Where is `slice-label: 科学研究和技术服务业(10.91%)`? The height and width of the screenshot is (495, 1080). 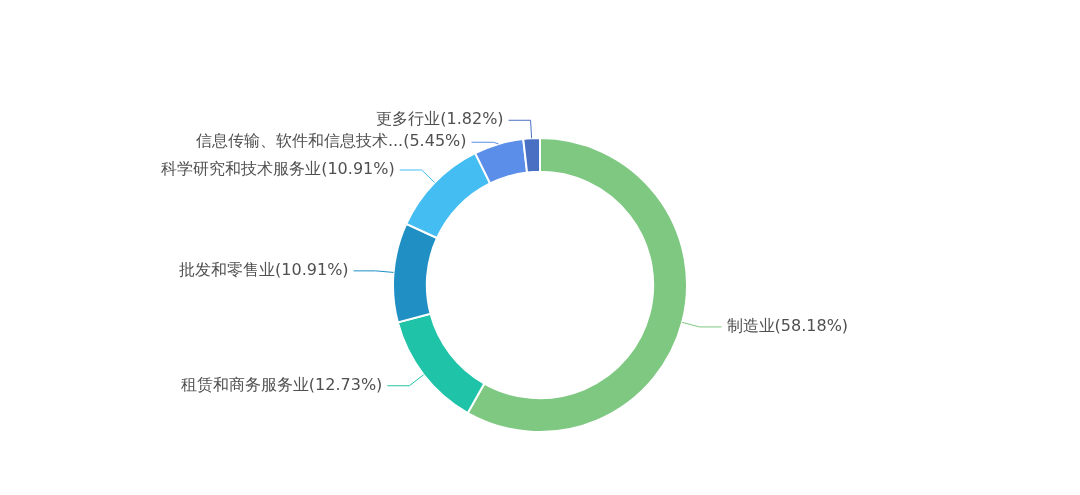
slice-label: 科学研究和技术服务业(10.91%) is located at coordinates (278, 169).